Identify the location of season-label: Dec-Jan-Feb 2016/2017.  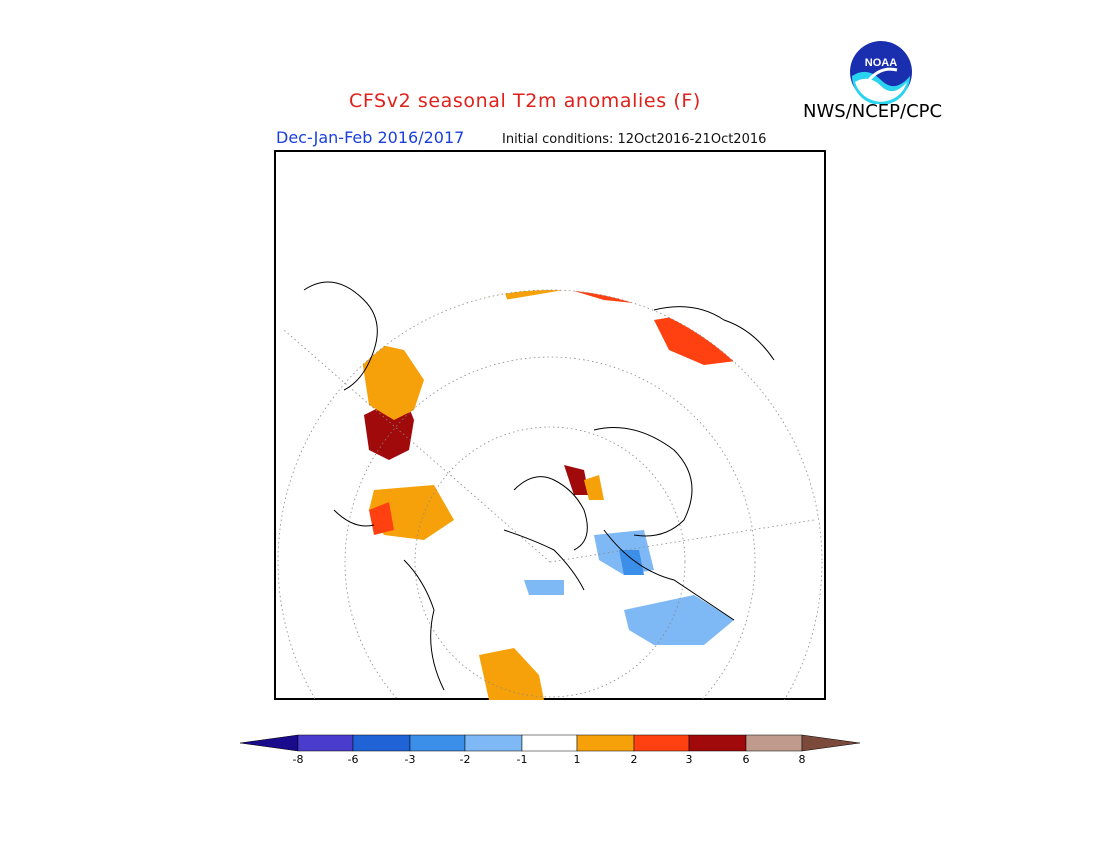
(370, 137).